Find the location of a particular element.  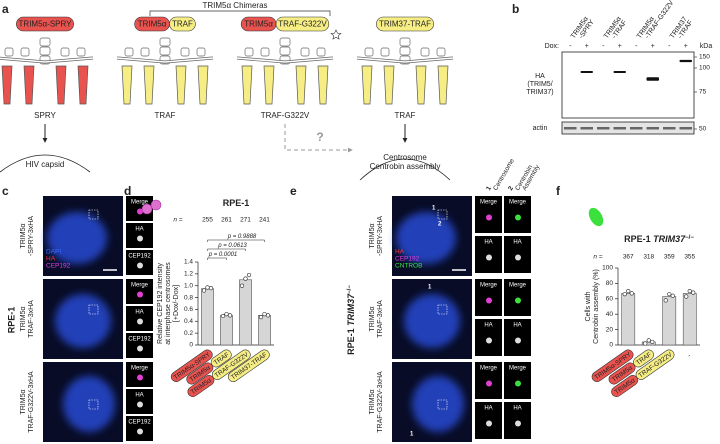

ha-label: HA is located at coordinates (540, 76).